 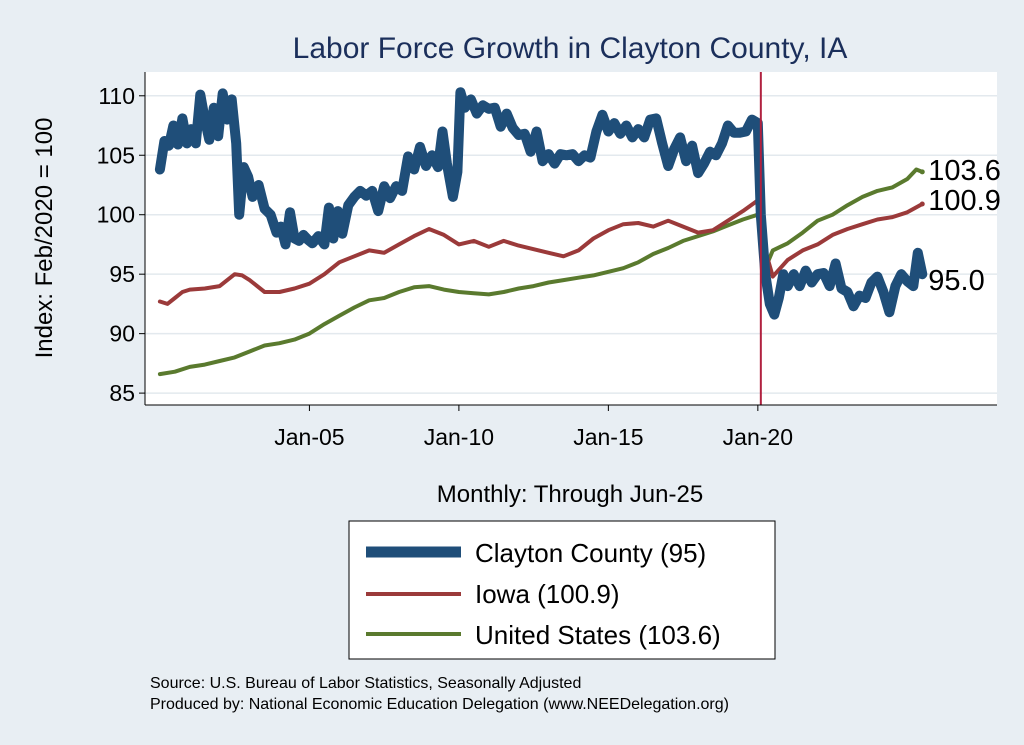 What do you see at coordinates (956, 281) in the screenshot?
I see `end-label-clayton-county: 95.0` at bounding box center [956, 281].